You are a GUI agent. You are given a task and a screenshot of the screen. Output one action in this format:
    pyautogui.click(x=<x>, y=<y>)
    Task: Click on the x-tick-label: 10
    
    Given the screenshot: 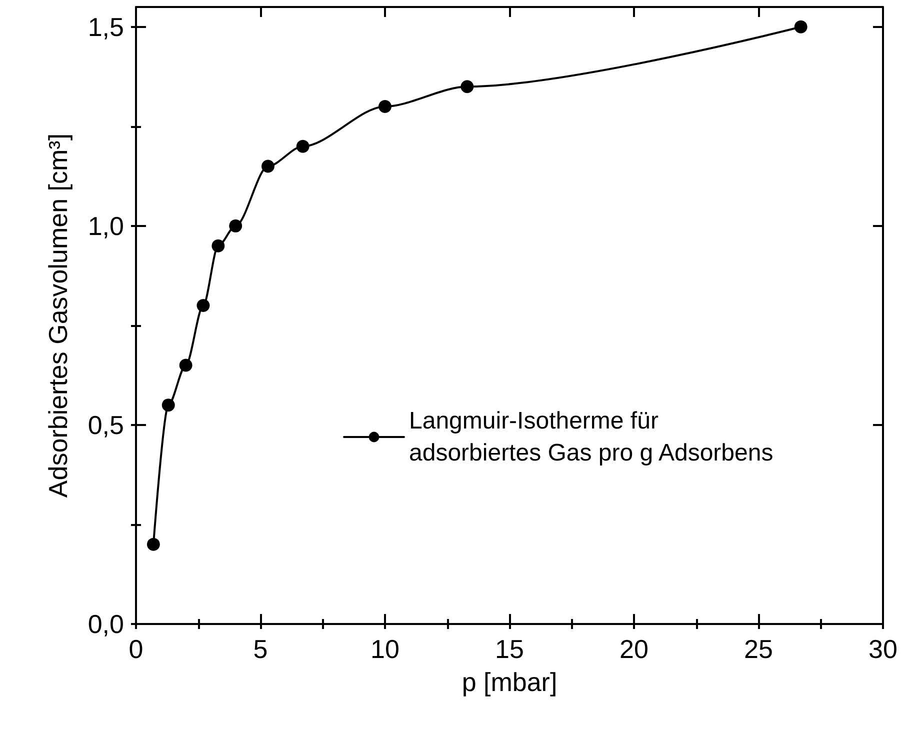 What is the action you would take?
    pyautogui.click(x=385, y=649)
    